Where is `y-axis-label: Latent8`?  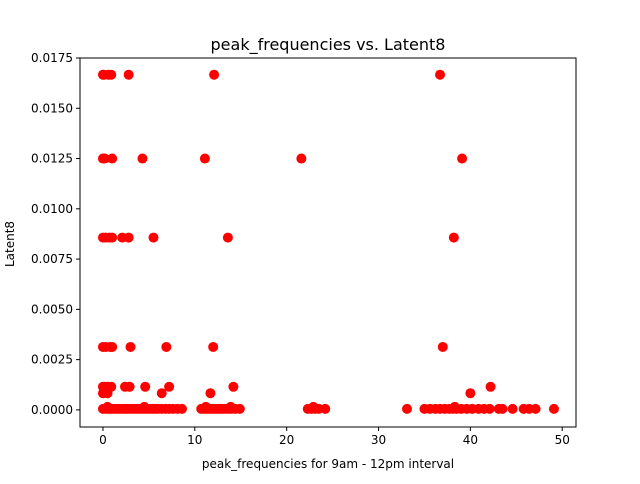
y-axis-label: Latent8 is located at coordinates (10, 244).